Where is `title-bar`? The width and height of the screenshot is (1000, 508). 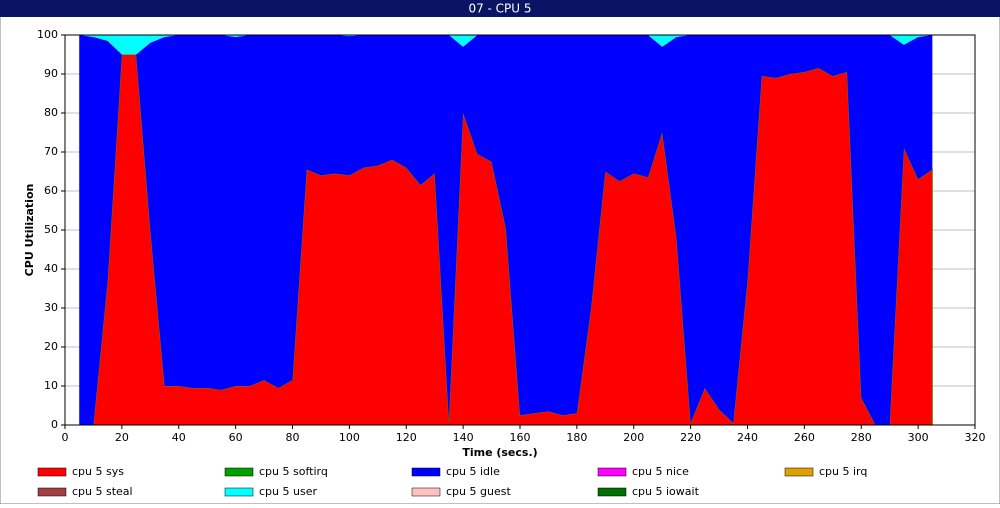
title-bar is located at coordinates (500, 8).